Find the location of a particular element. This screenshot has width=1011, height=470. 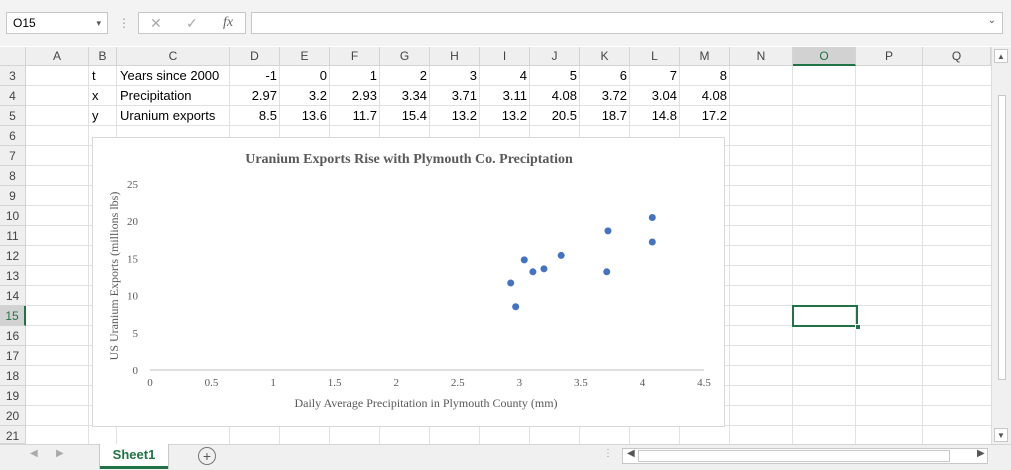

row-header-16: 16 is located at coordinates (13, 336).